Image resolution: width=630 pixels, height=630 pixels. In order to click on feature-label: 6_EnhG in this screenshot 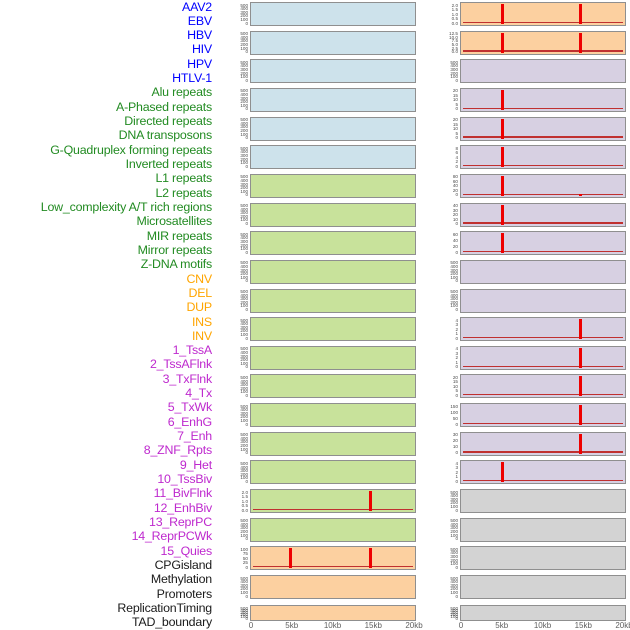, I will do `click(189, 421)`.